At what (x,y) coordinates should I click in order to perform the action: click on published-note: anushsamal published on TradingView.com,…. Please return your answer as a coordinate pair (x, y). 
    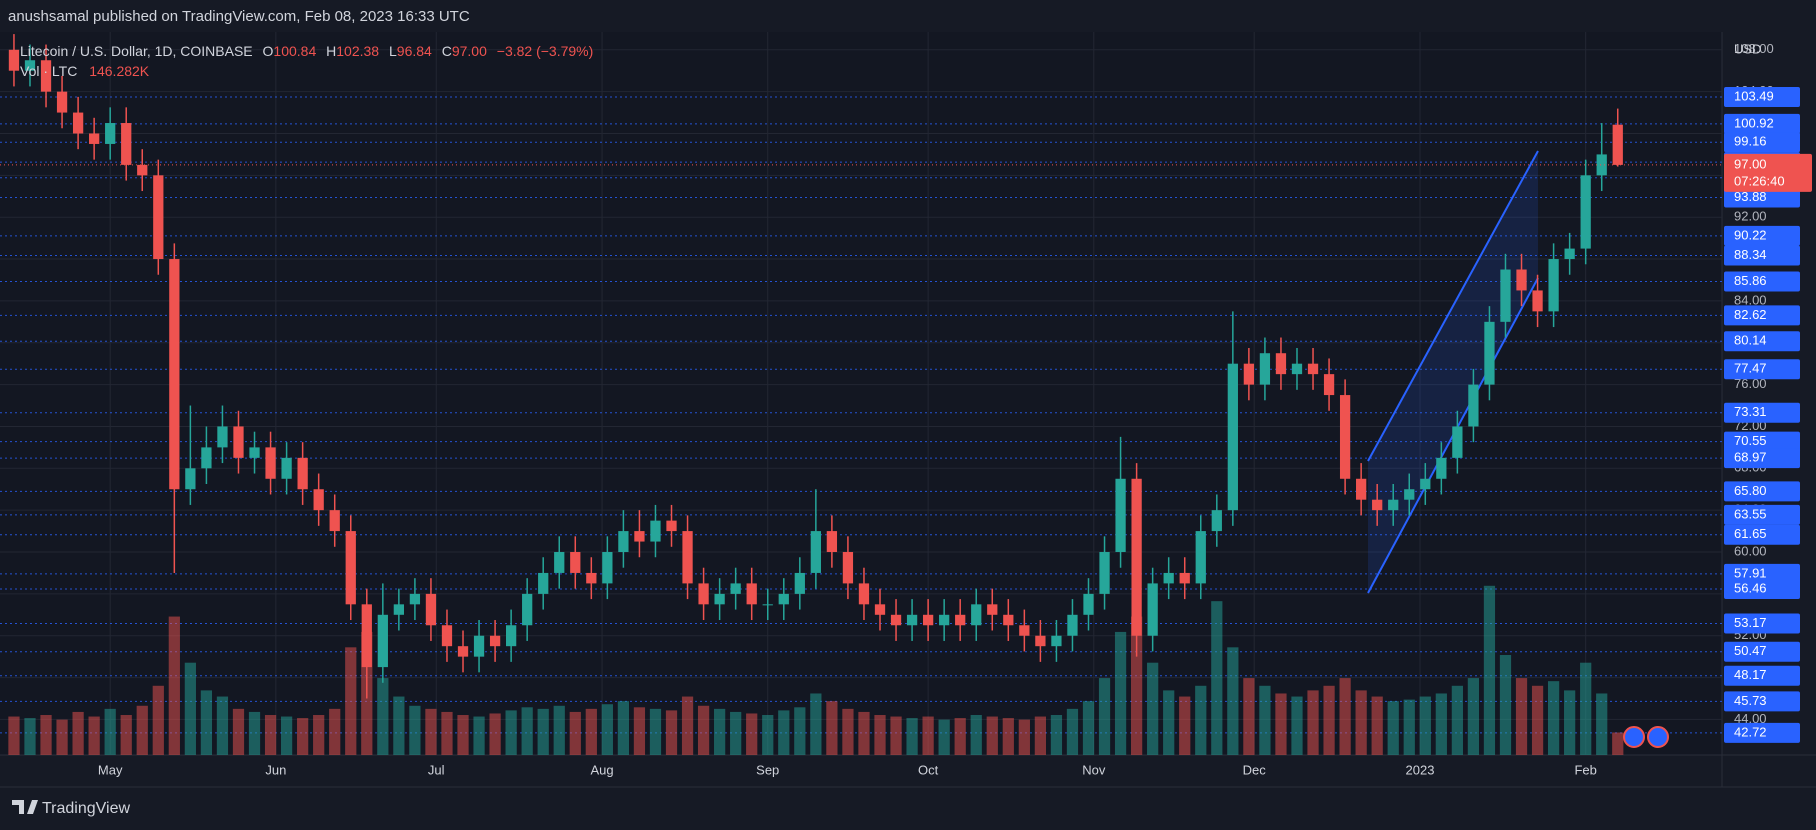
    Looking at the image, I should click on (239, 16).